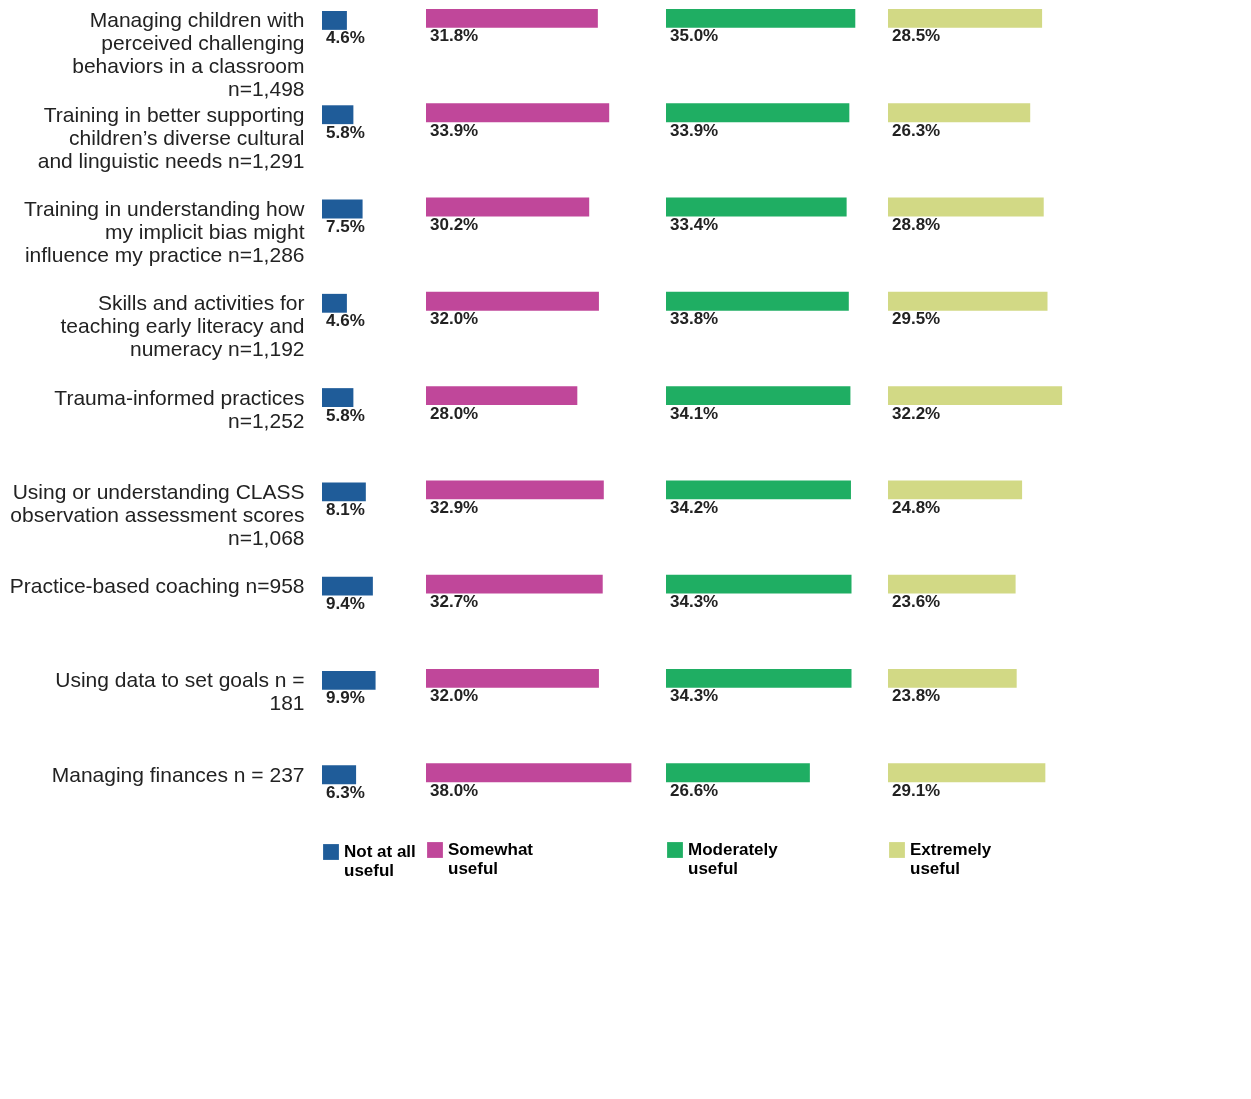  What do you see at coordinates (454, 224) in the screenshot?
I see `data-label: 30.2%` at bounding box center [454, 224].